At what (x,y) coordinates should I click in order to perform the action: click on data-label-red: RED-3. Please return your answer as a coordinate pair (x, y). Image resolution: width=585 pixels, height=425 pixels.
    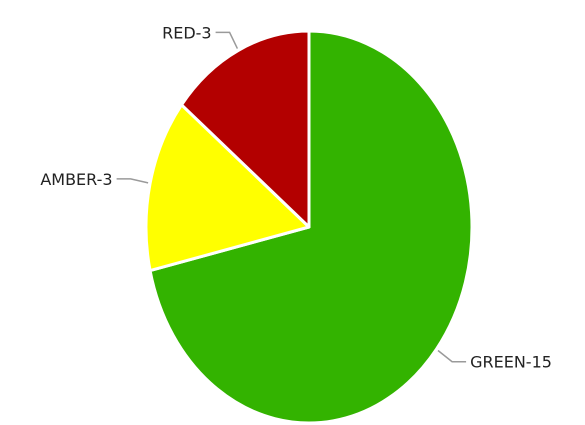
    Looking at the image, I should click on (187, 32).